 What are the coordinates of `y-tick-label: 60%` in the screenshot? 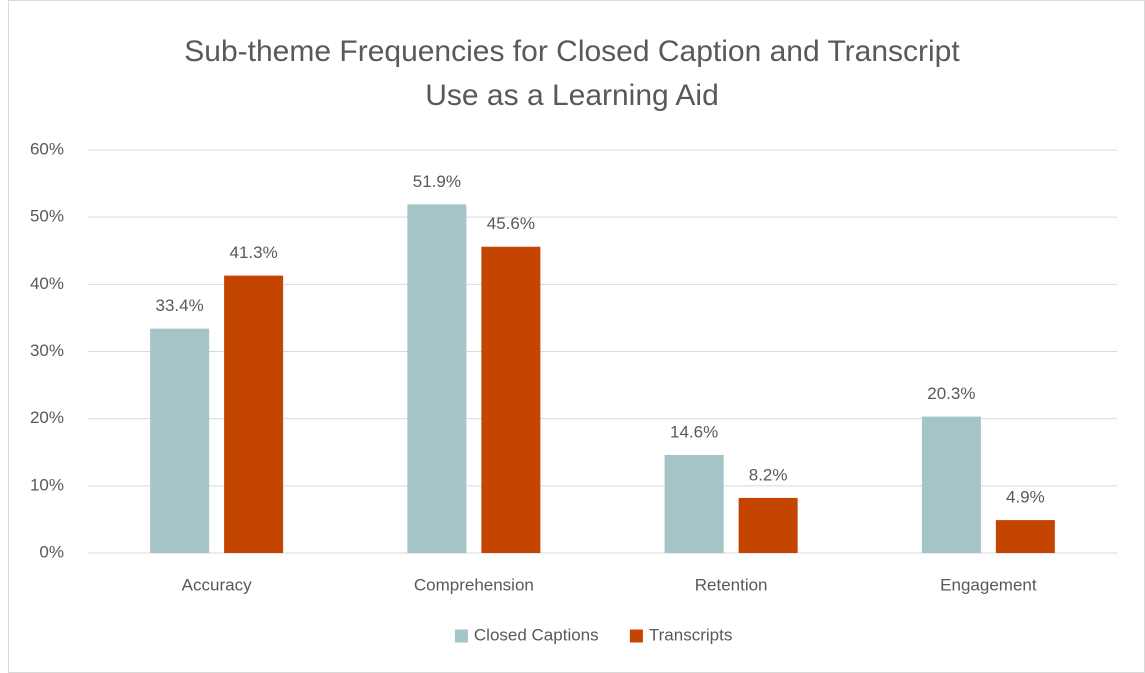 It's located at (47, 148).